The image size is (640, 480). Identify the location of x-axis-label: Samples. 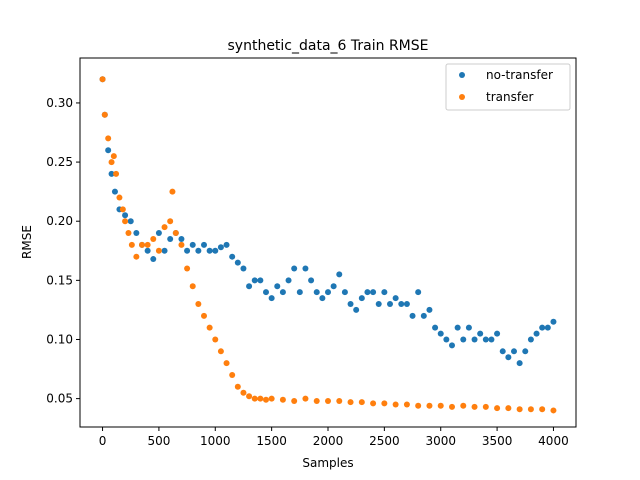
(327, 463).